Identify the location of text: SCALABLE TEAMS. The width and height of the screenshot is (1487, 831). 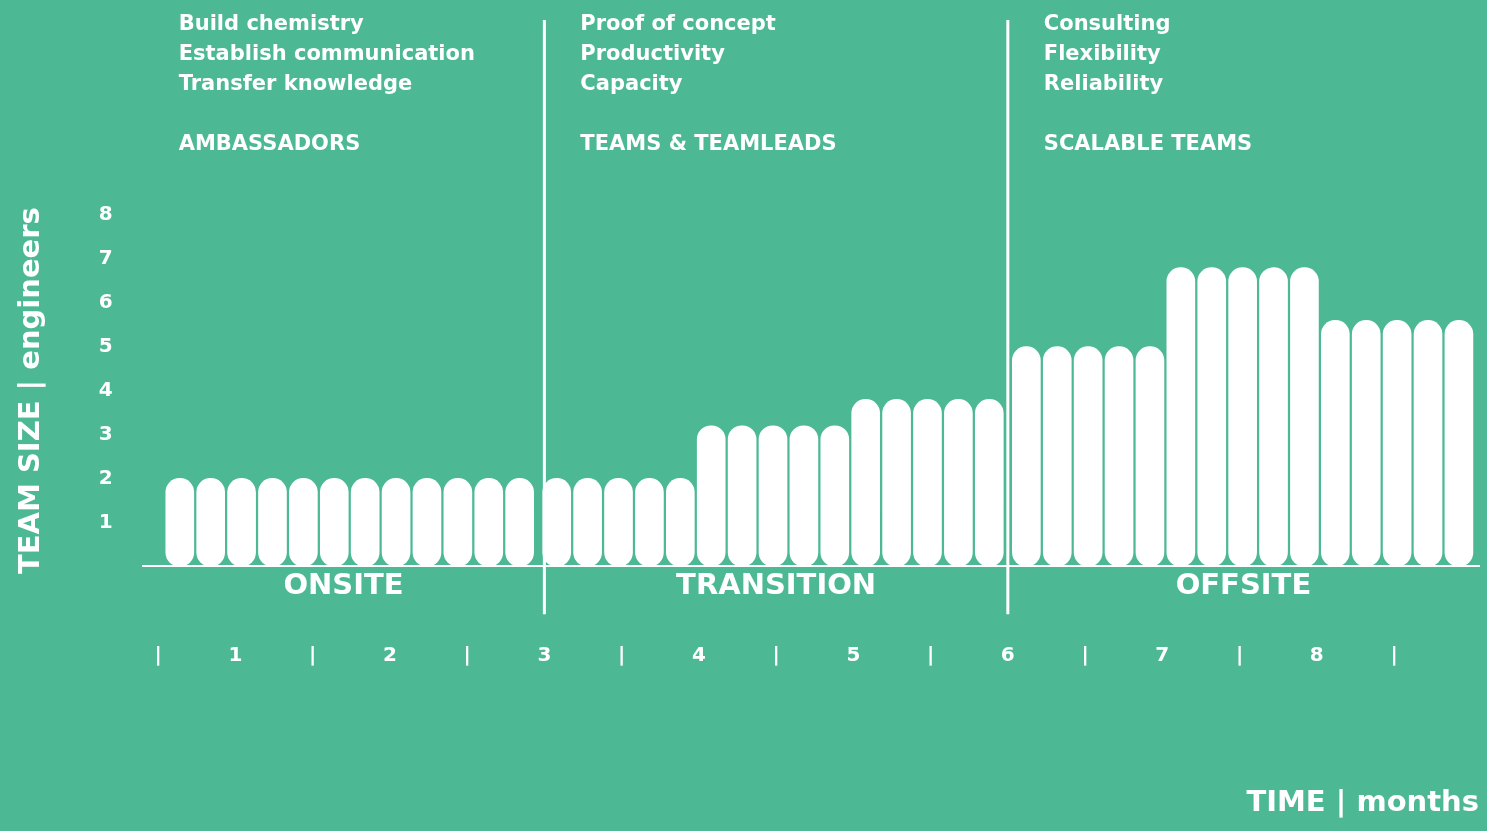
(1148, 143).